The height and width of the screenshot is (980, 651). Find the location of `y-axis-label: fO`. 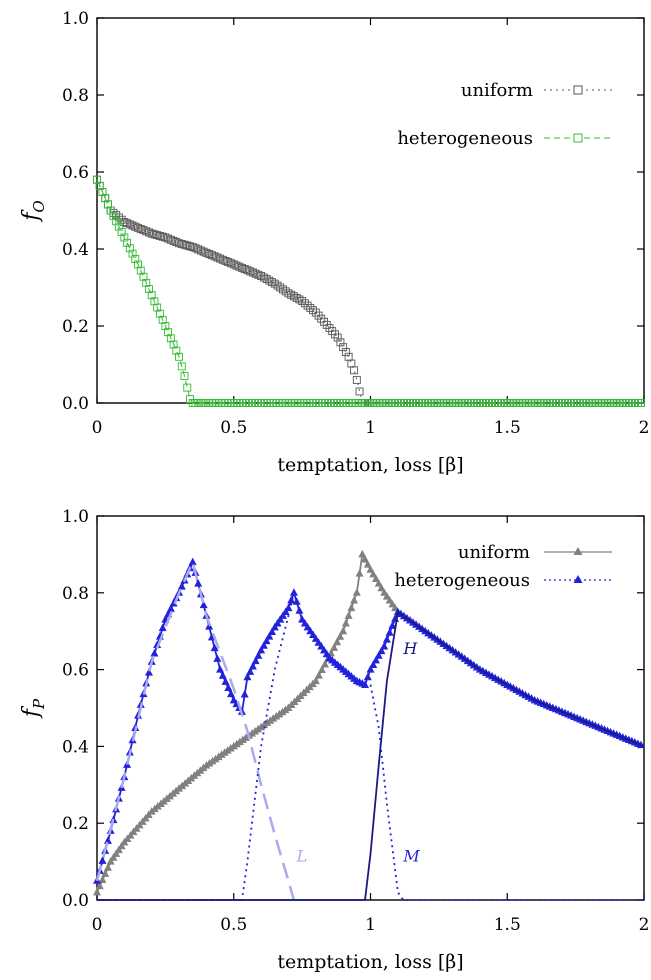

y-axis-label: fO is located at coordinates (33, 211).